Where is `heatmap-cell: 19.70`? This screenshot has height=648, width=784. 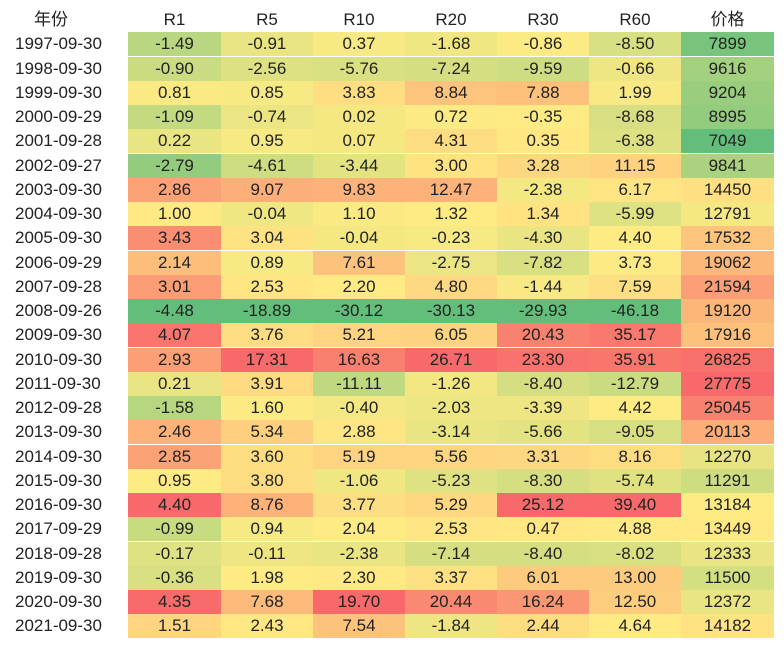 heatmap-cell: 19.70 is located at coordinates (359, 602).